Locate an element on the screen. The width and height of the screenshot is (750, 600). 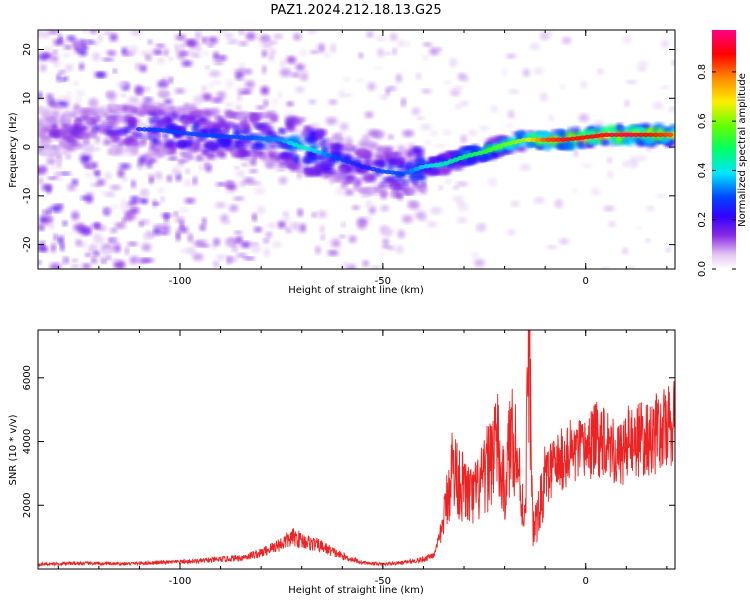
colorbar-label: Normalized spectral amplitude is located at coordinates (742, 150).